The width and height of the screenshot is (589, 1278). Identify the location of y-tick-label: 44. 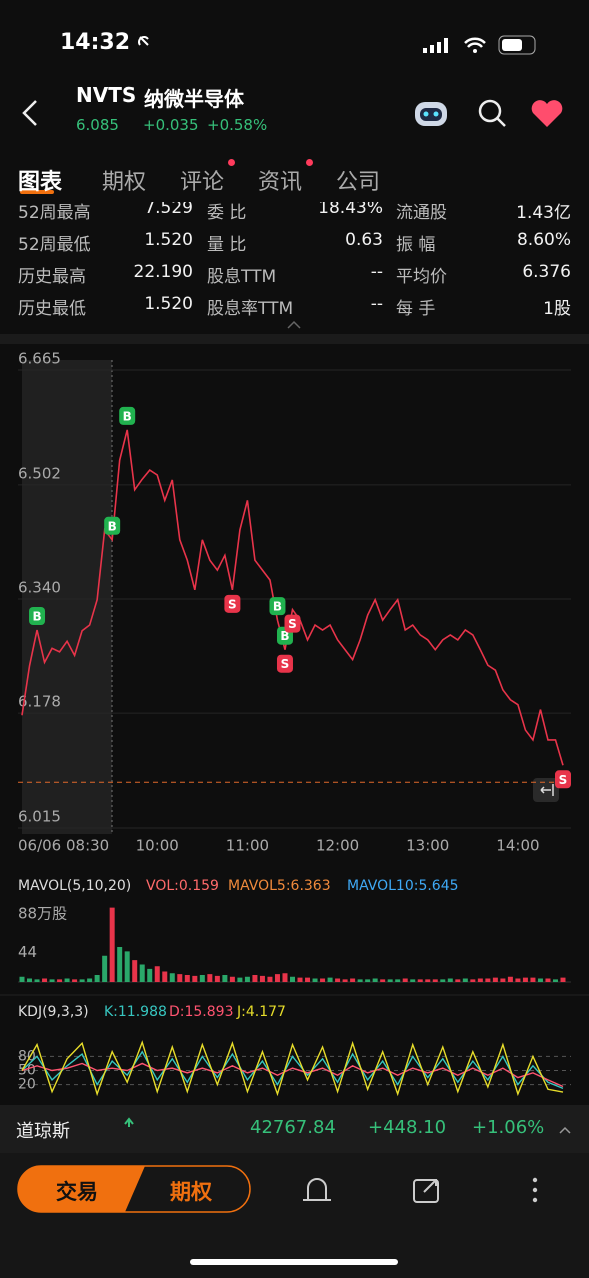
(27, 952).